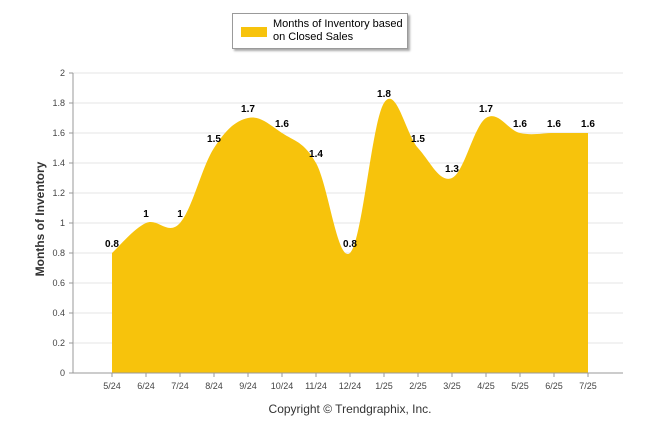 This screenshot has height=434, width=646. What do you see at coordinates (58, 313) in the screenshot?
I see `y-tick-label: 0.4` at bounding box center [58, 313].